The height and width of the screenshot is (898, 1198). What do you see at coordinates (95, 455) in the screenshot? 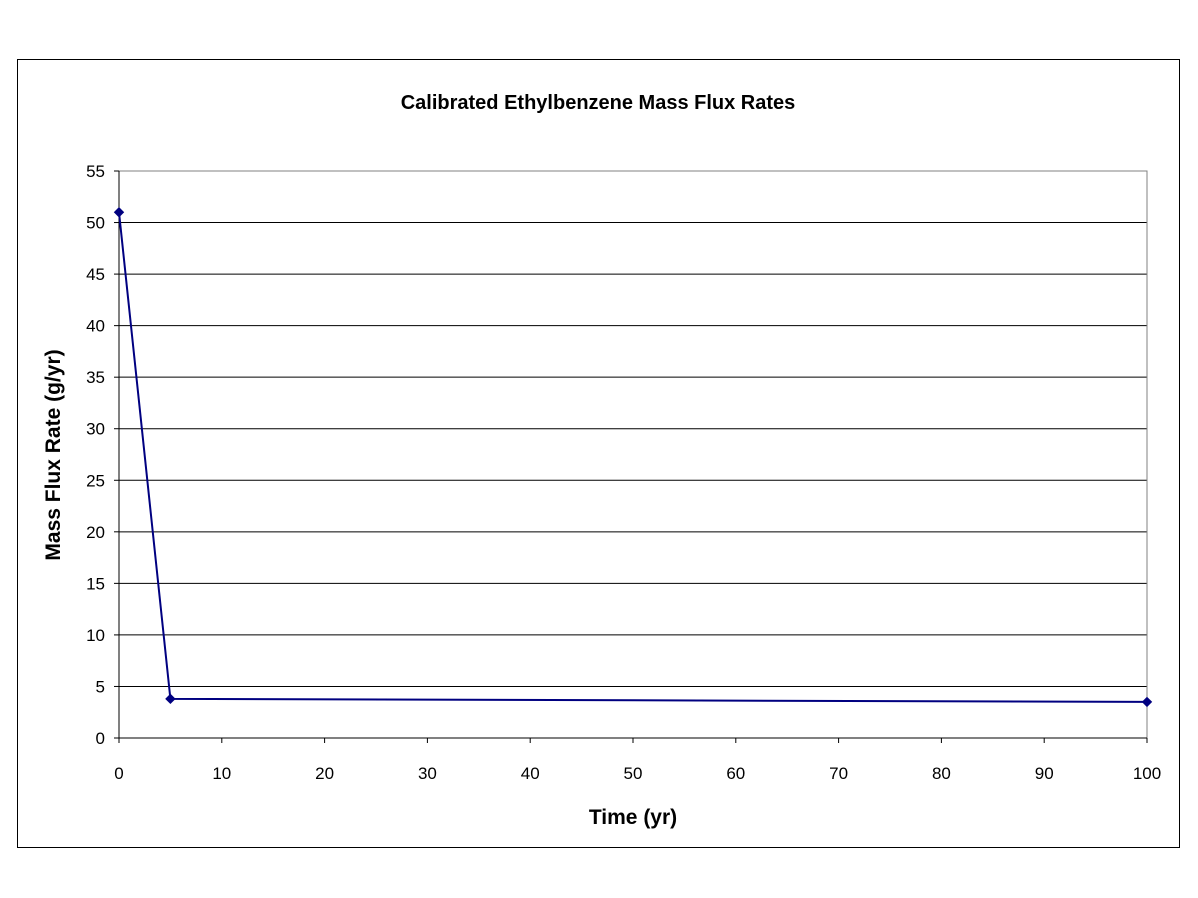
I see `y-tick-labels: 0 5 10 15 20 25 30 35 40 45 50 55` at bounding box center [95, 455].